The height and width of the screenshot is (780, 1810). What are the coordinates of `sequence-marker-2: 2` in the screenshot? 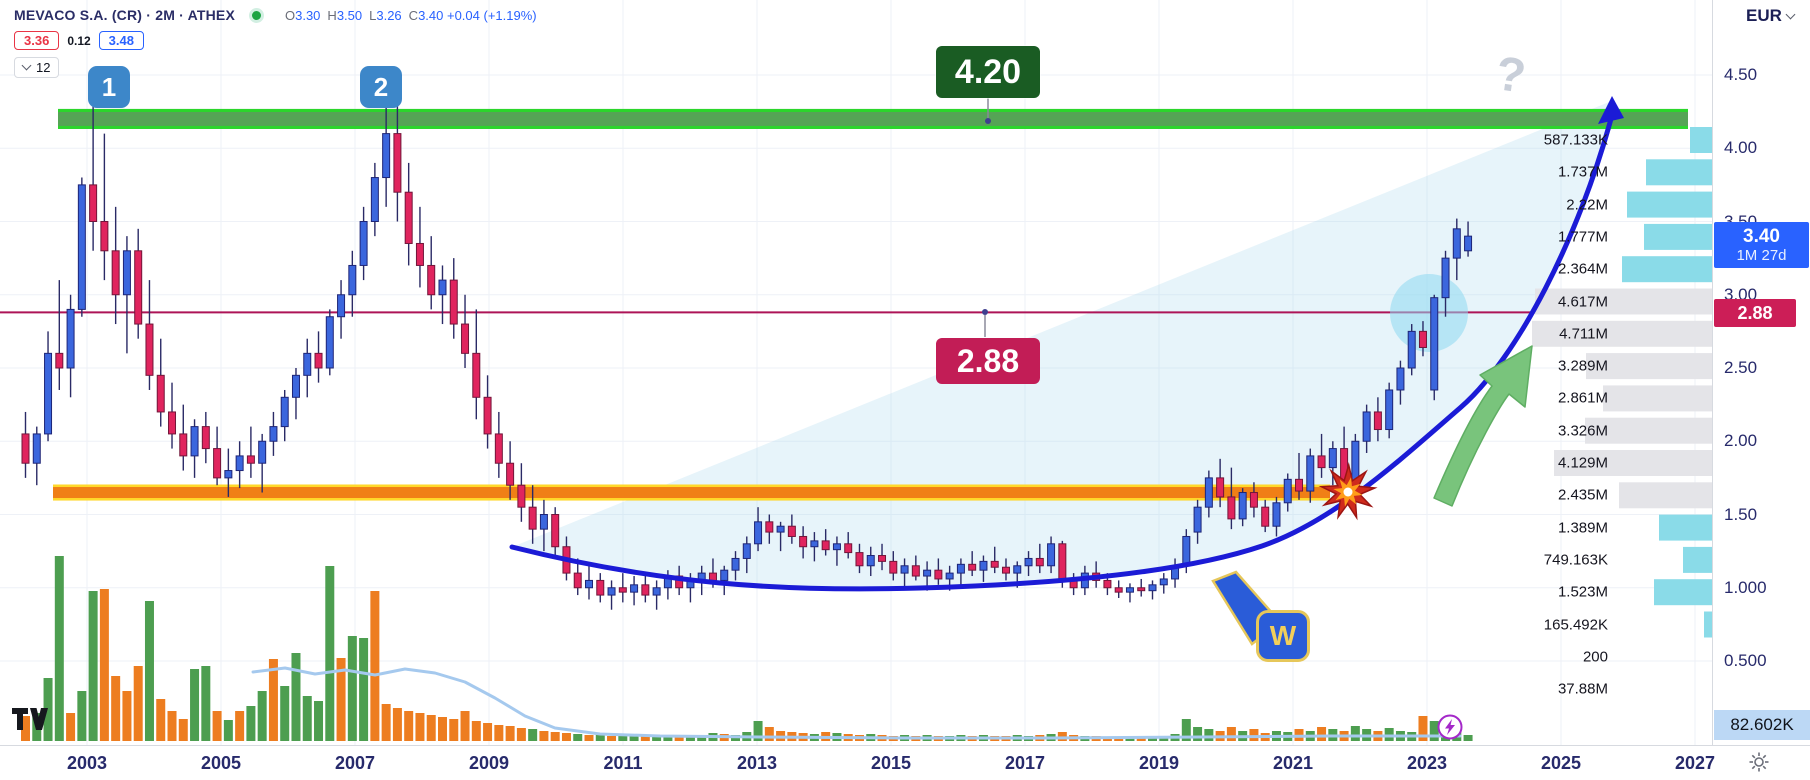 It's located at (381, 87).